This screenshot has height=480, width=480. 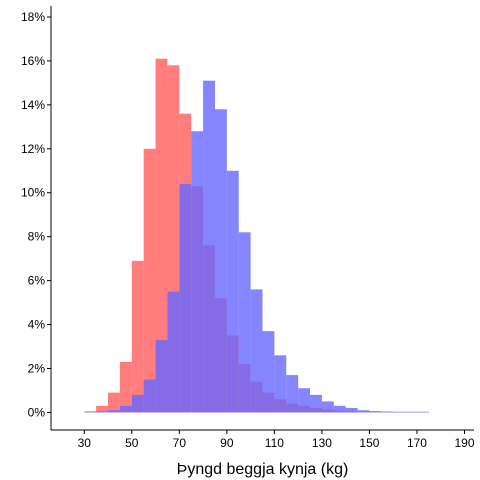 What do you see at coordinates (227, 443) in the screenshot?
I see `x-tick-label: 90` at bounding box center [227, 443].